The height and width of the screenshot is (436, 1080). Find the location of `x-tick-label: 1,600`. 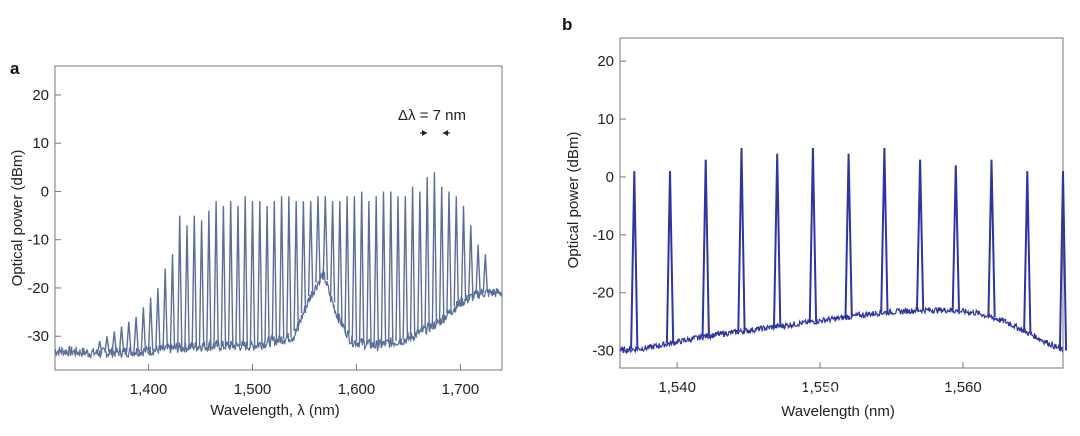

x-tick-label: 1,600 is located at coordinates (357, 389).